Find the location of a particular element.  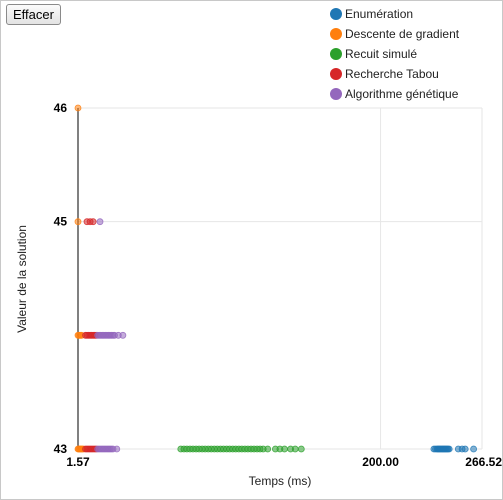

x-tick-label: 1.57 is located at coordinates (78, 462).